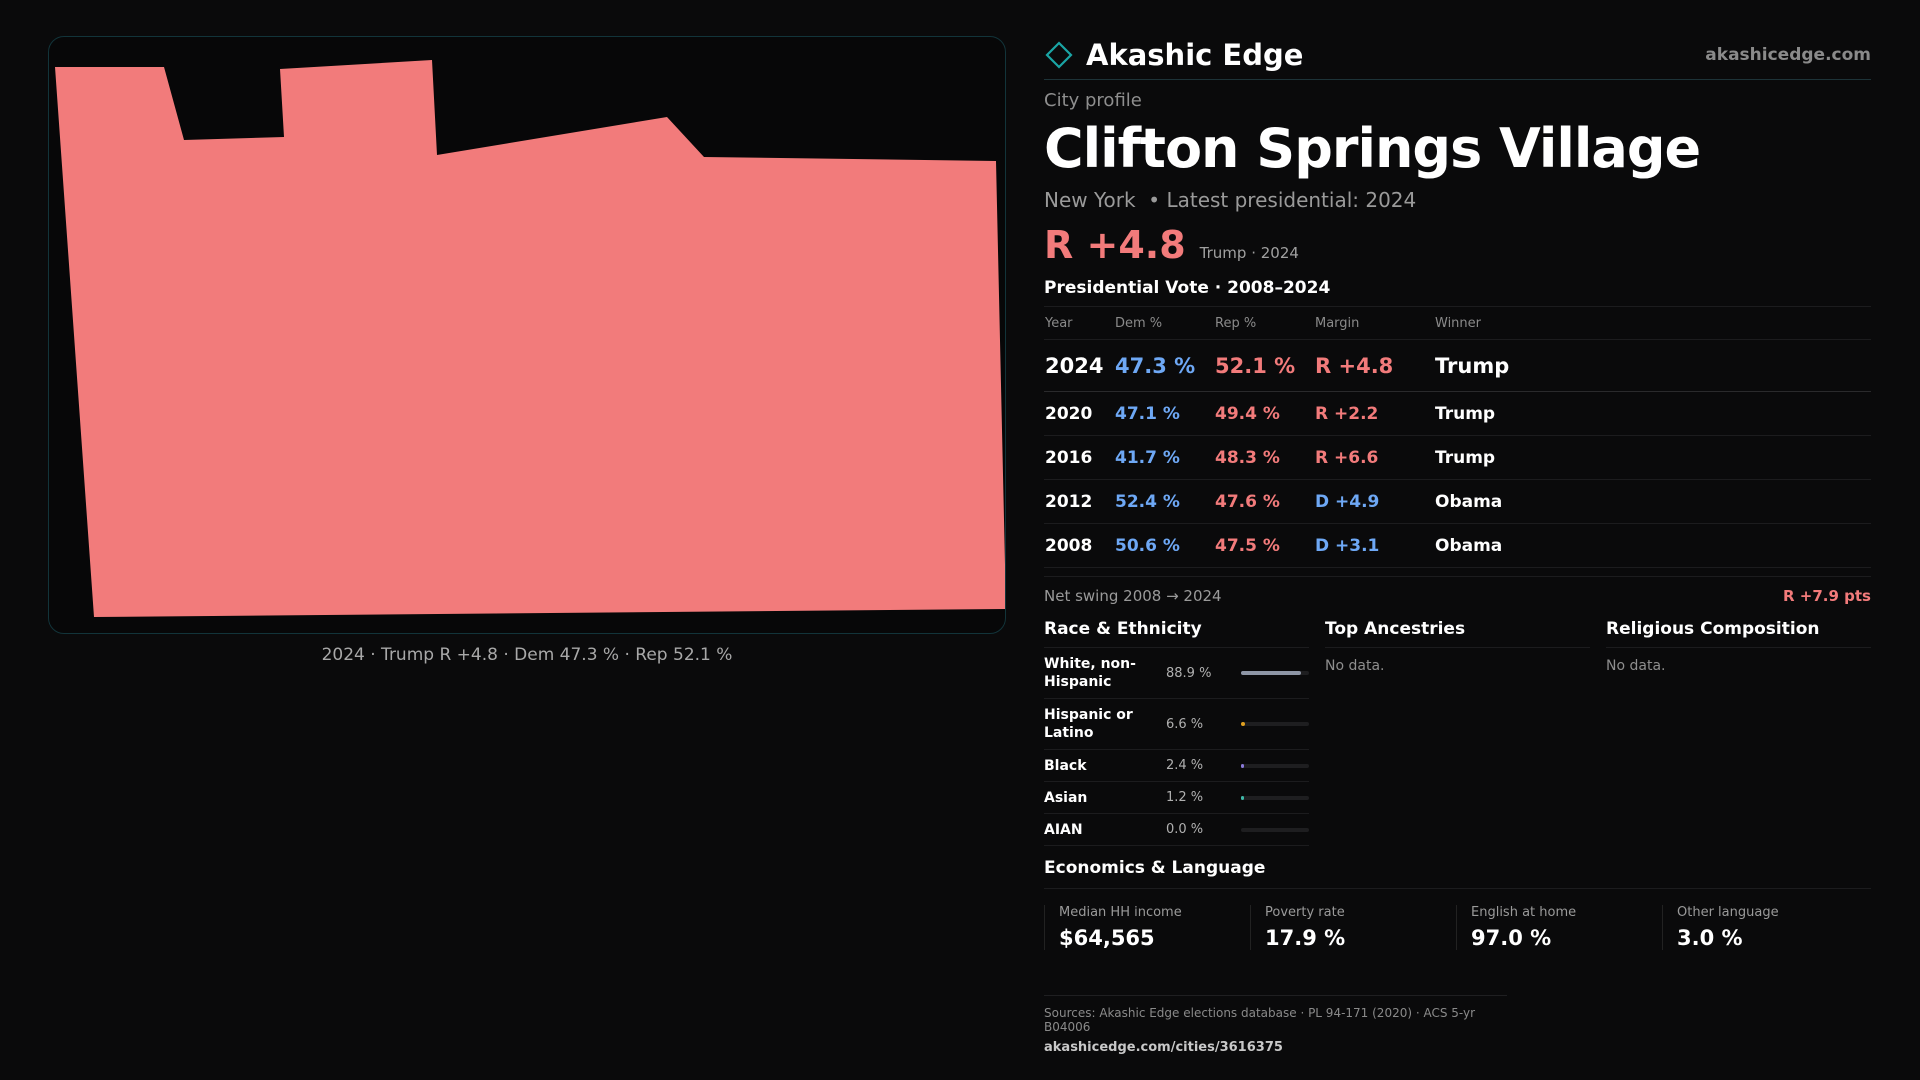  I want to click on year-cell: 2016, so click(1079, 457).